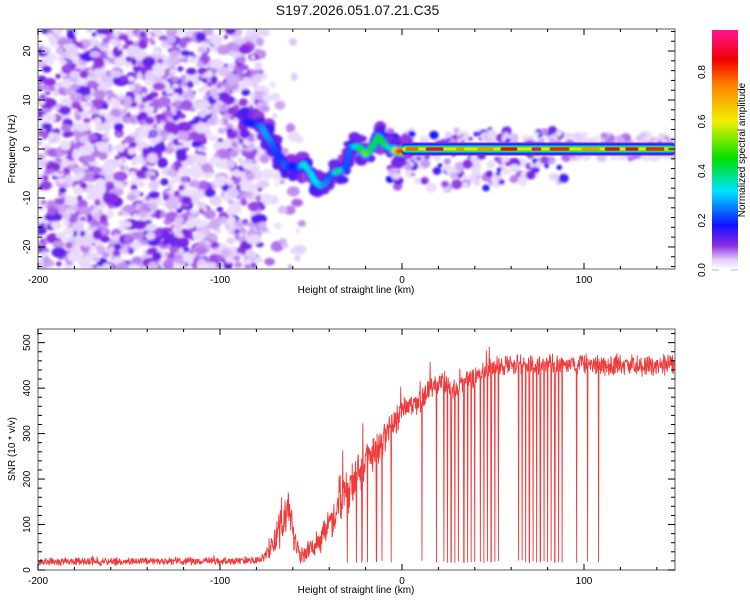  Describe the element at coordinates (220, 280) in the screenshot. I see `spectrogram-x-tick-label: -100` at that location.